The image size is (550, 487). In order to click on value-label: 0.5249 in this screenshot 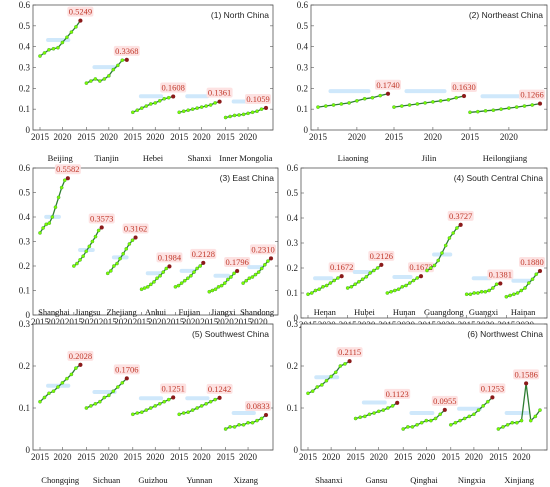, I will do `click(80, 12)`.